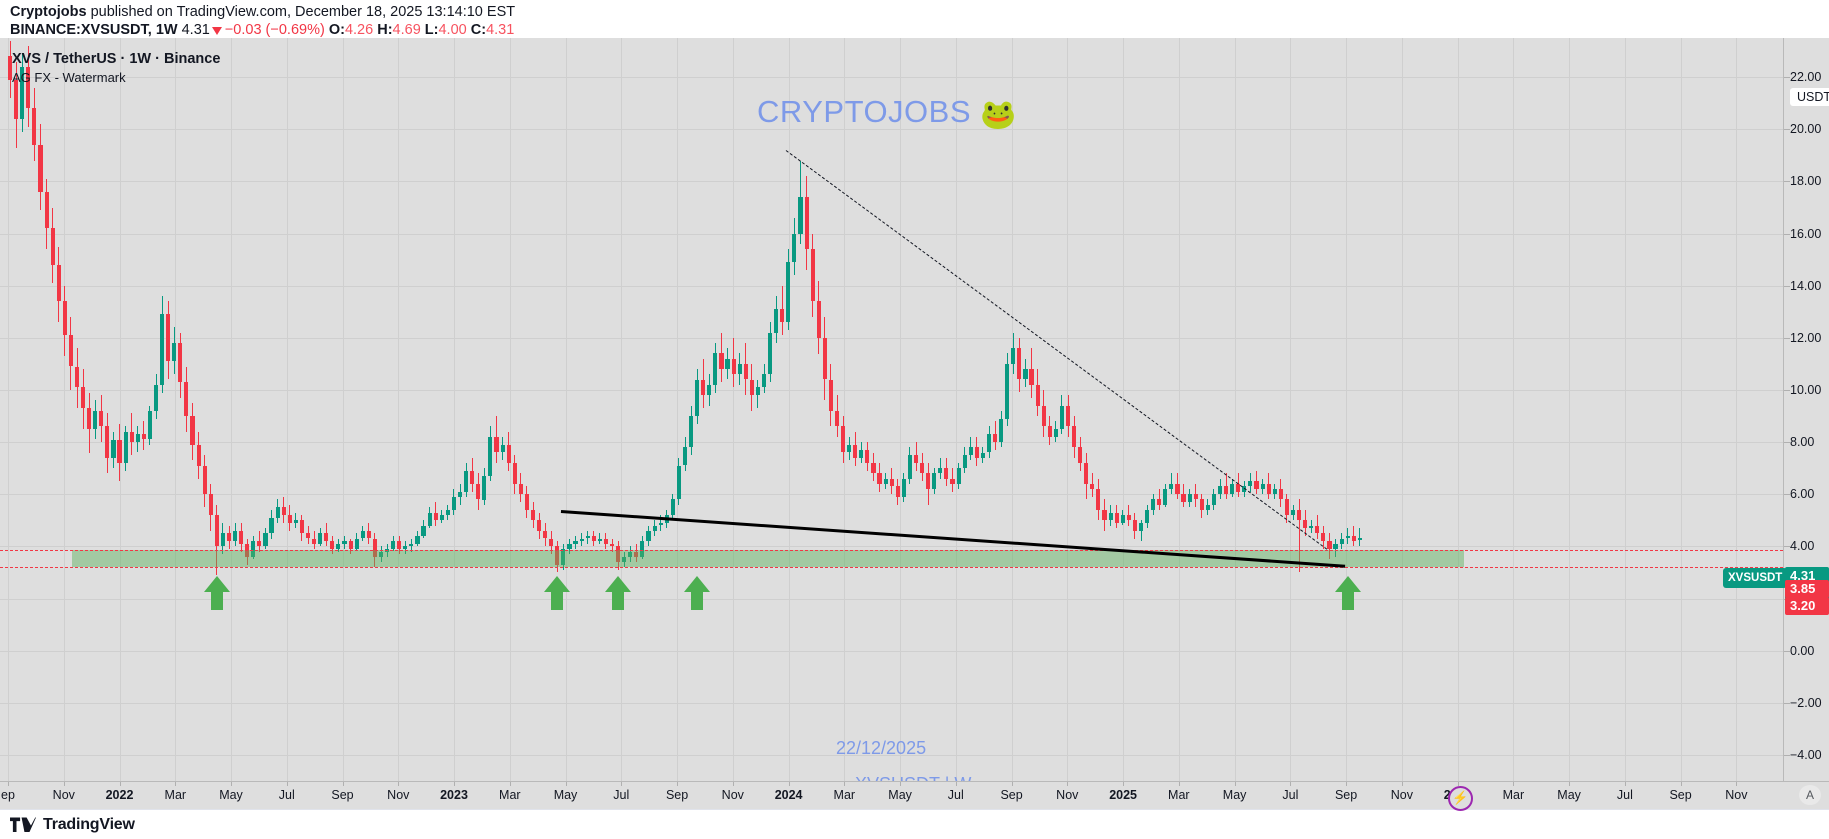  Describe the element at coordinates (1809, 97) in the screenshot. I see `price-unit-badge: USDT` at that location.